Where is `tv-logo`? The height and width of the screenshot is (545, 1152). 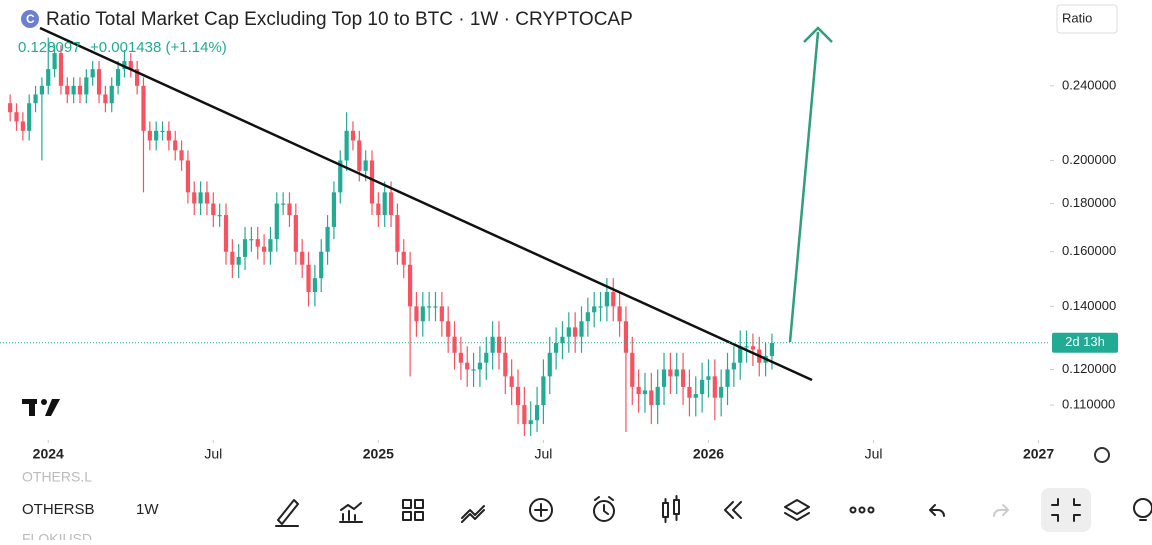 tv-logo is located at coordinates (41, 407).